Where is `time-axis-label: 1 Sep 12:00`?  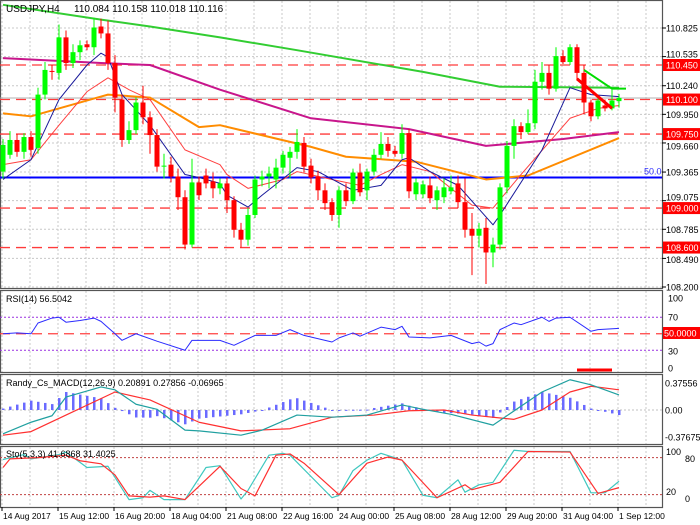 time-axis-label: 1 Sep 12:00 is located at coordinates (642, 516).